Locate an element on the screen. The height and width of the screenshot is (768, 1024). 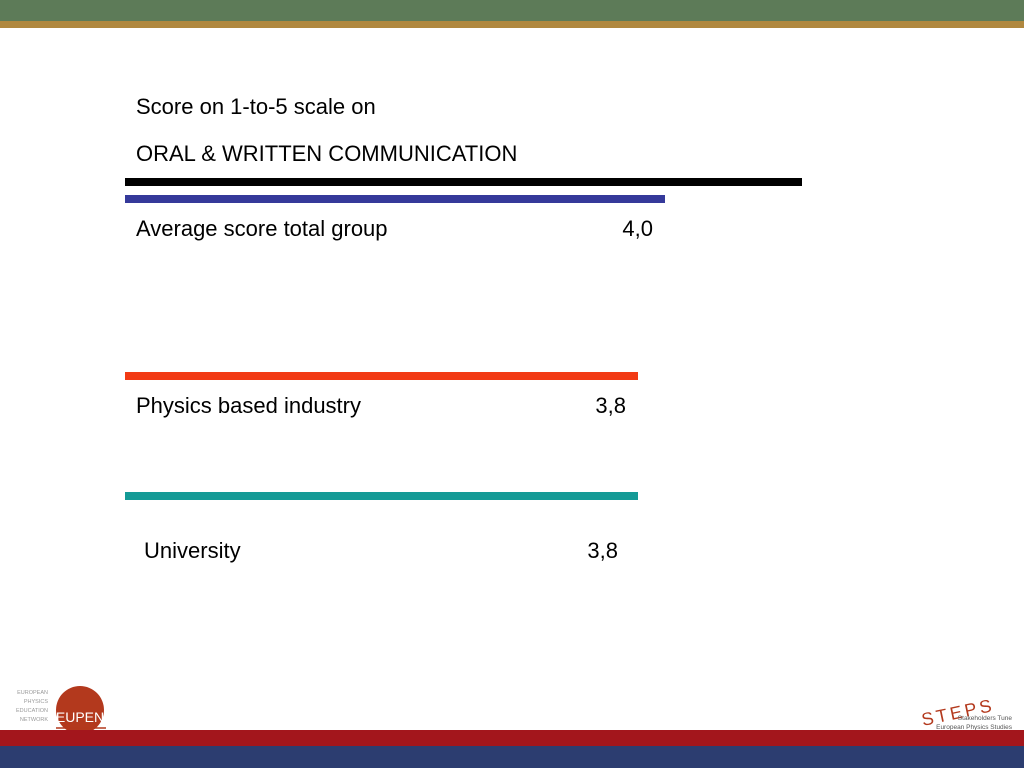
category-label-1: Average score total group is located at coordinates (262, 228).